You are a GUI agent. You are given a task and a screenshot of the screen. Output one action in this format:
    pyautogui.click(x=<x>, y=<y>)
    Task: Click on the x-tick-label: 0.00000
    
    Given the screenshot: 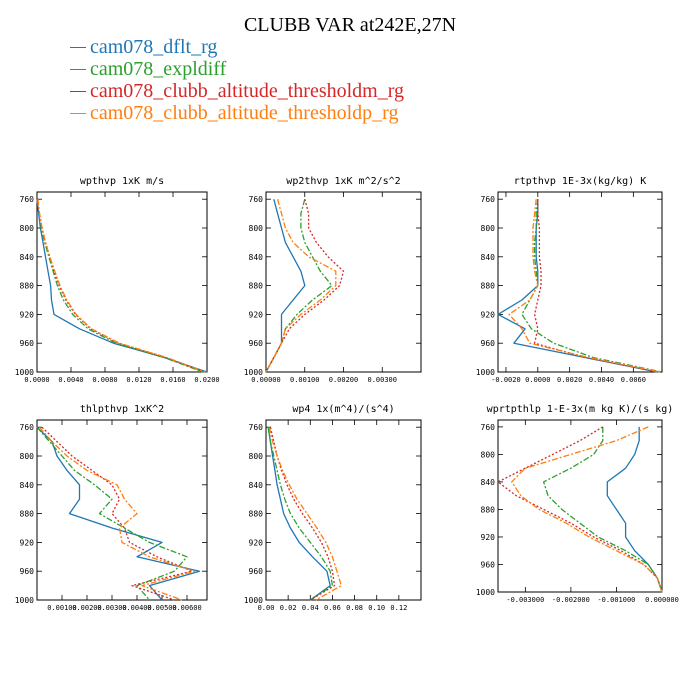 What is the action you would take?
    pyautogui.click(x=266, y=380)
    